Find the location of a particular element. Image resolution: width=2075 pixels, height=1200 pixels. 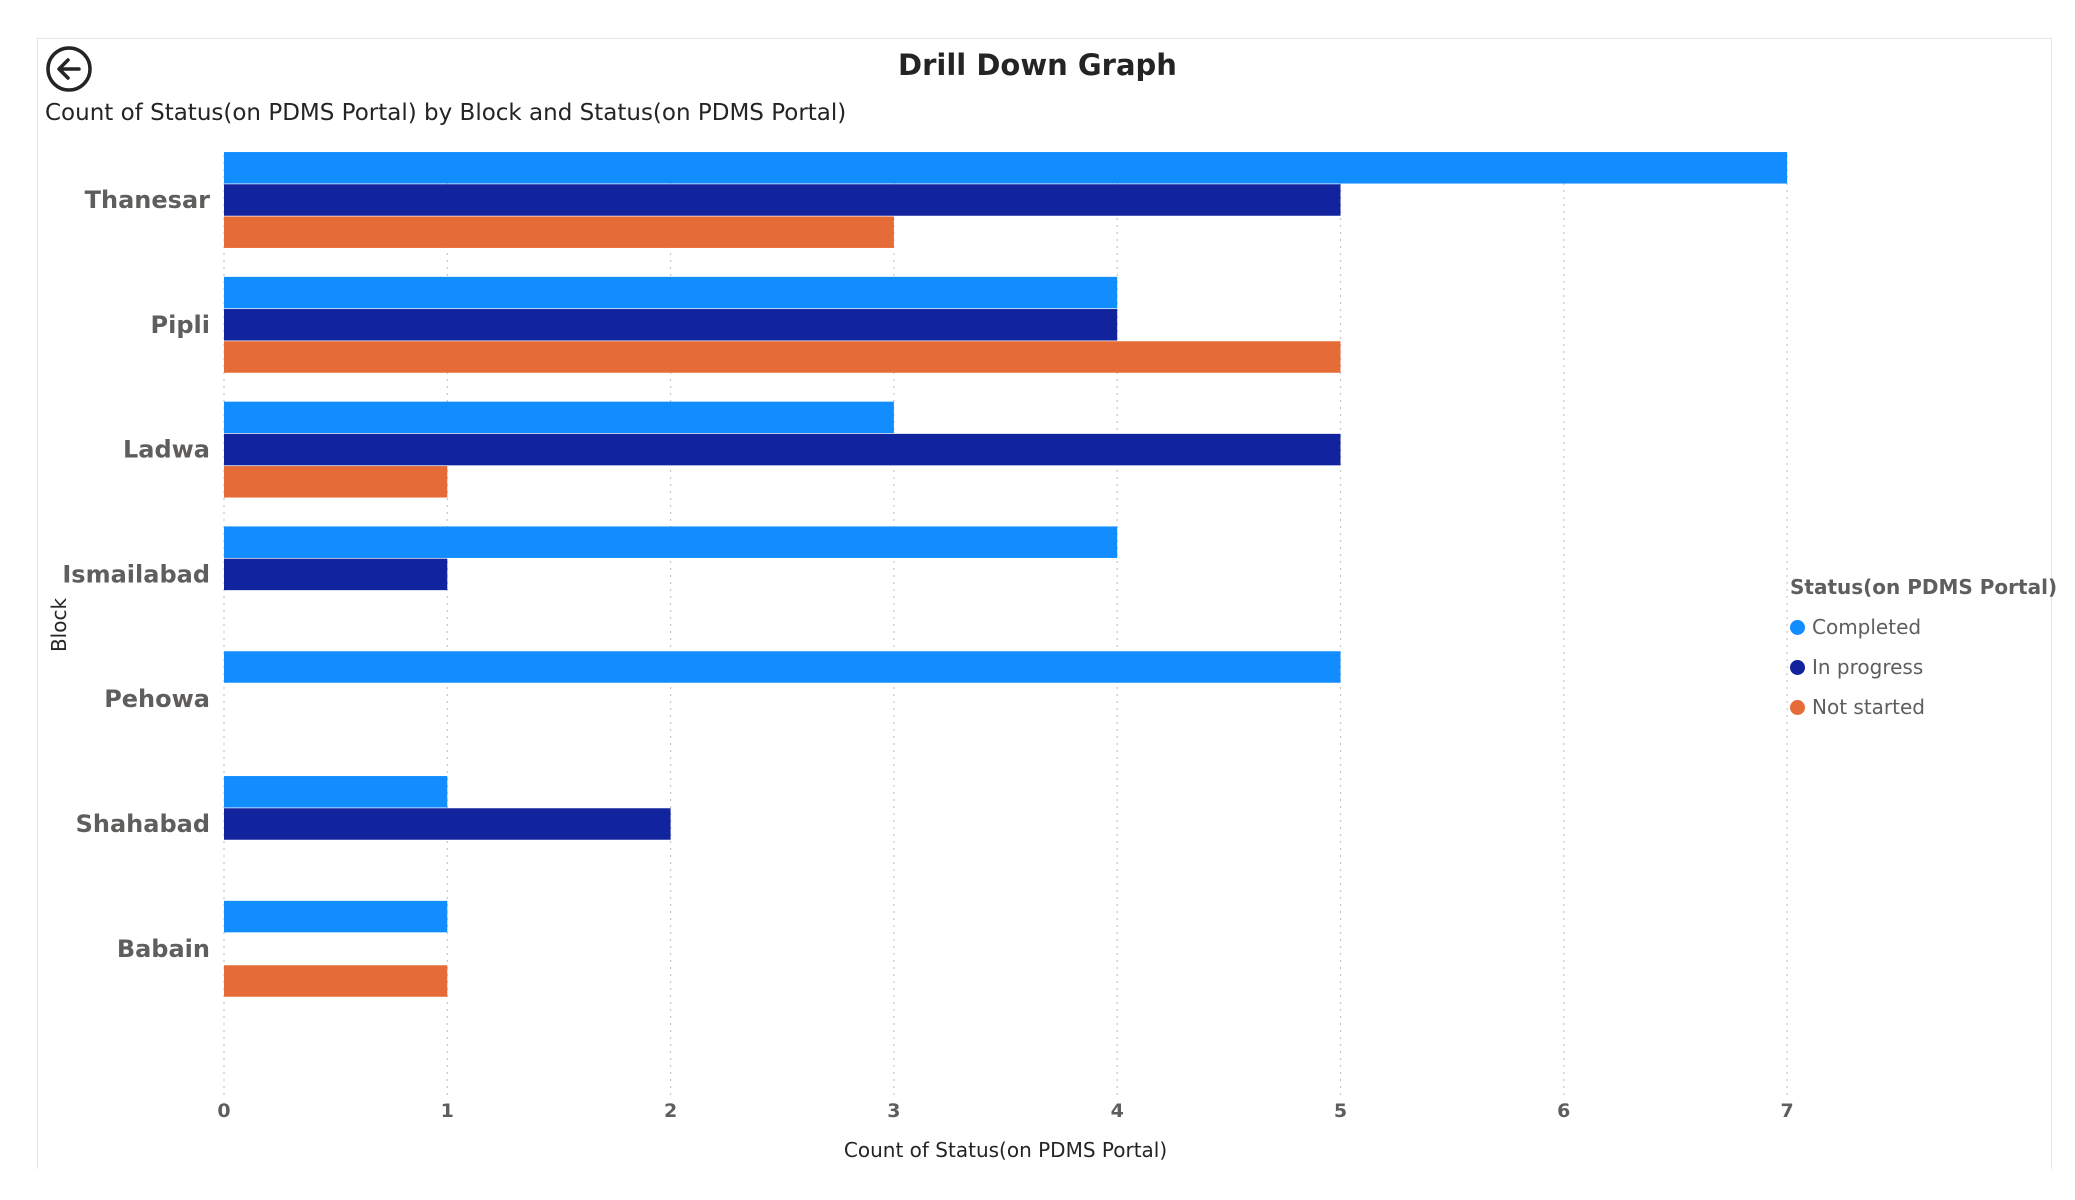

y-axis-title: Block is located at coordinates (59, 625).